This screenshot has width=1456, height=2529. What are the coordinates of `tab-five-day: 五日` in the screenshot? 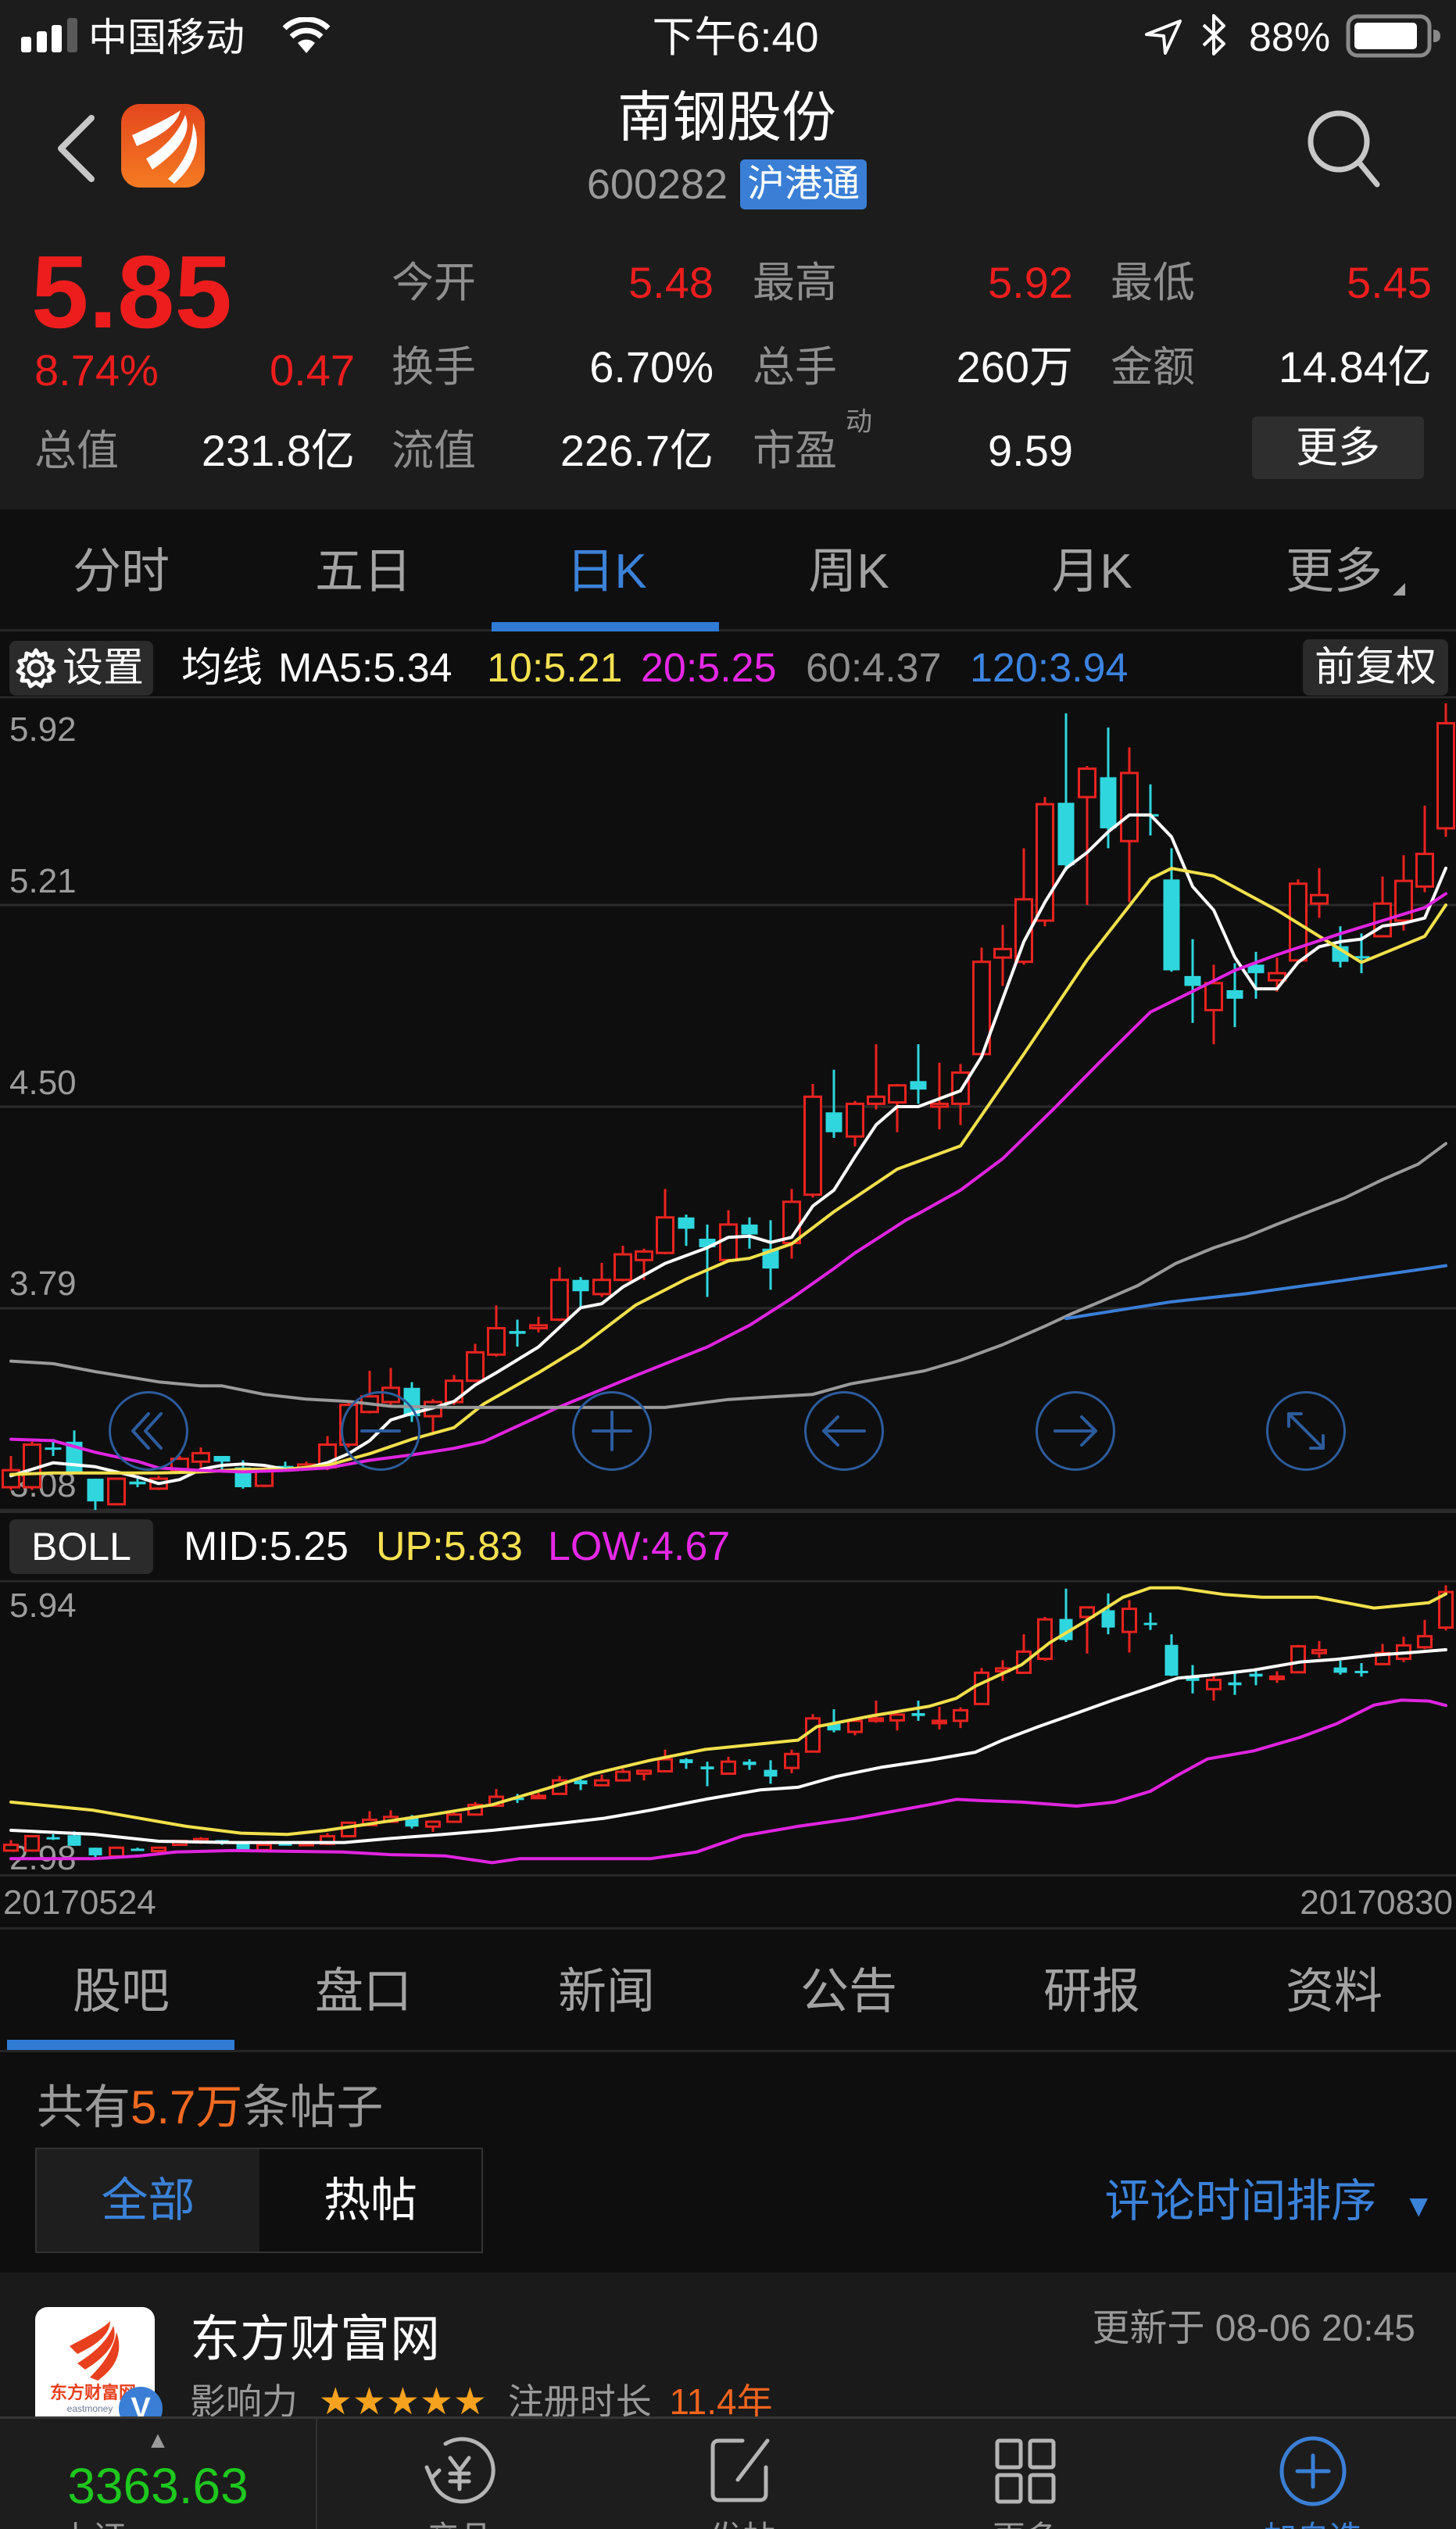 It's located at (363, 572).